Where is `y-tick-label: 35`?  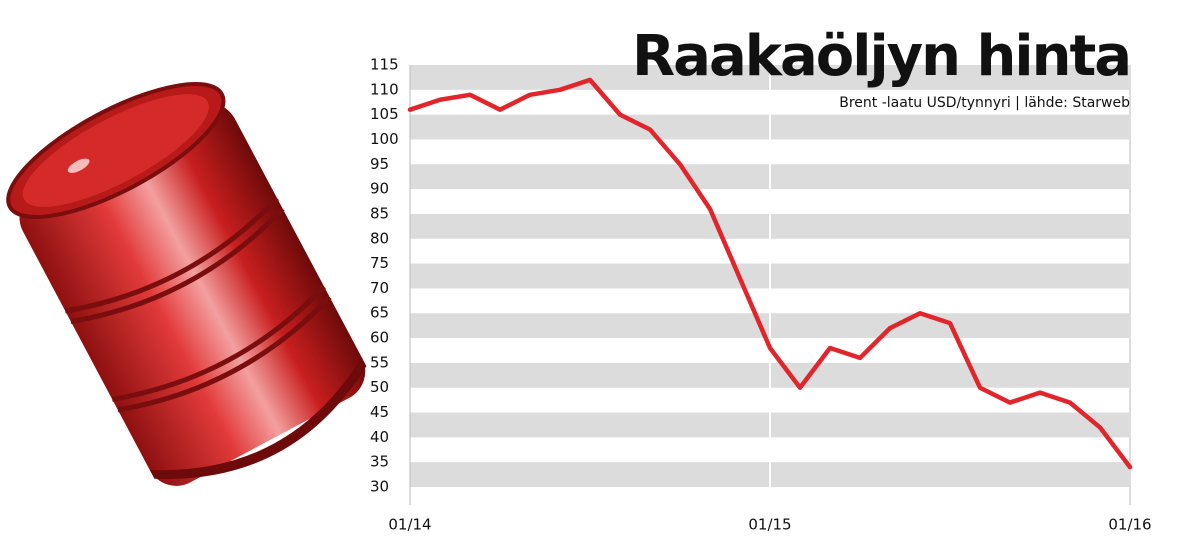
y-tick-label: 35 is located at coordinates (379, 462).